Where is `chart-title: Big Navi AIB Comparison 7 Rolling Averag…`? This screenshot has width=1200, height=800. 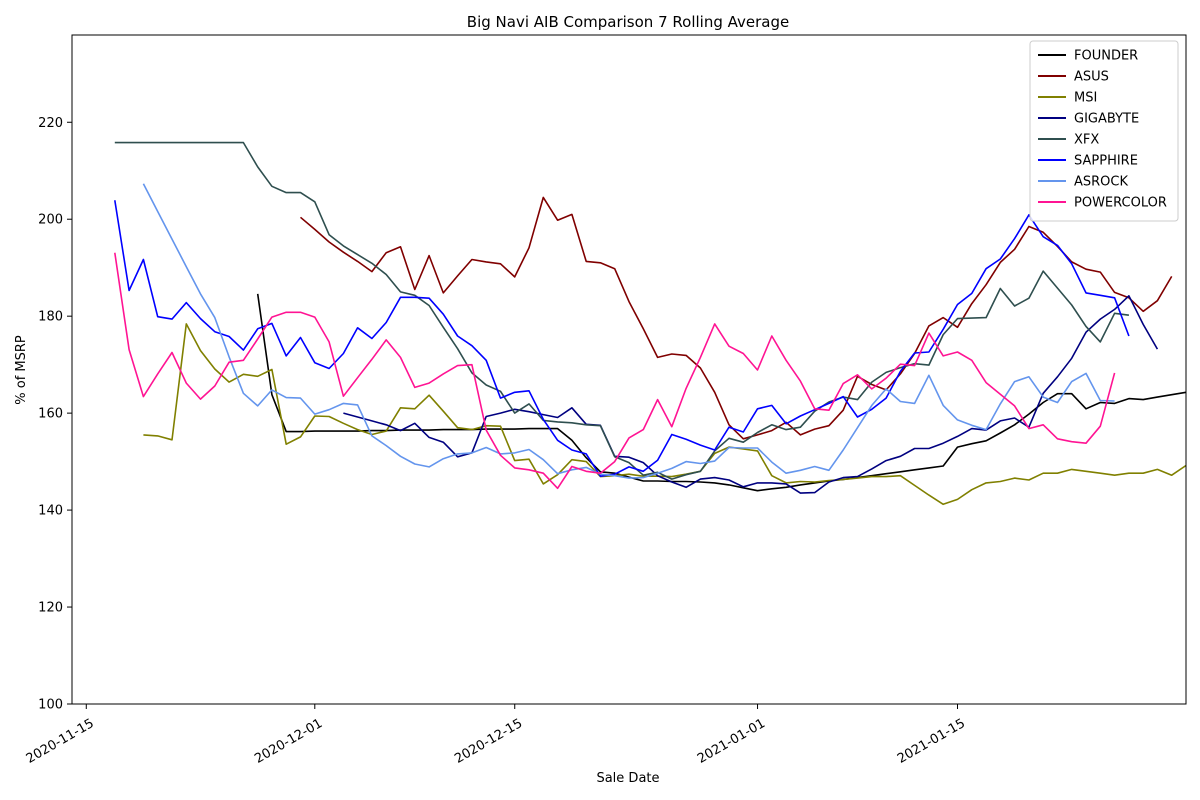 chart-title: Big Navi AIB Comparison 7 Rolling Averag… is located at coordinates (628, 22).